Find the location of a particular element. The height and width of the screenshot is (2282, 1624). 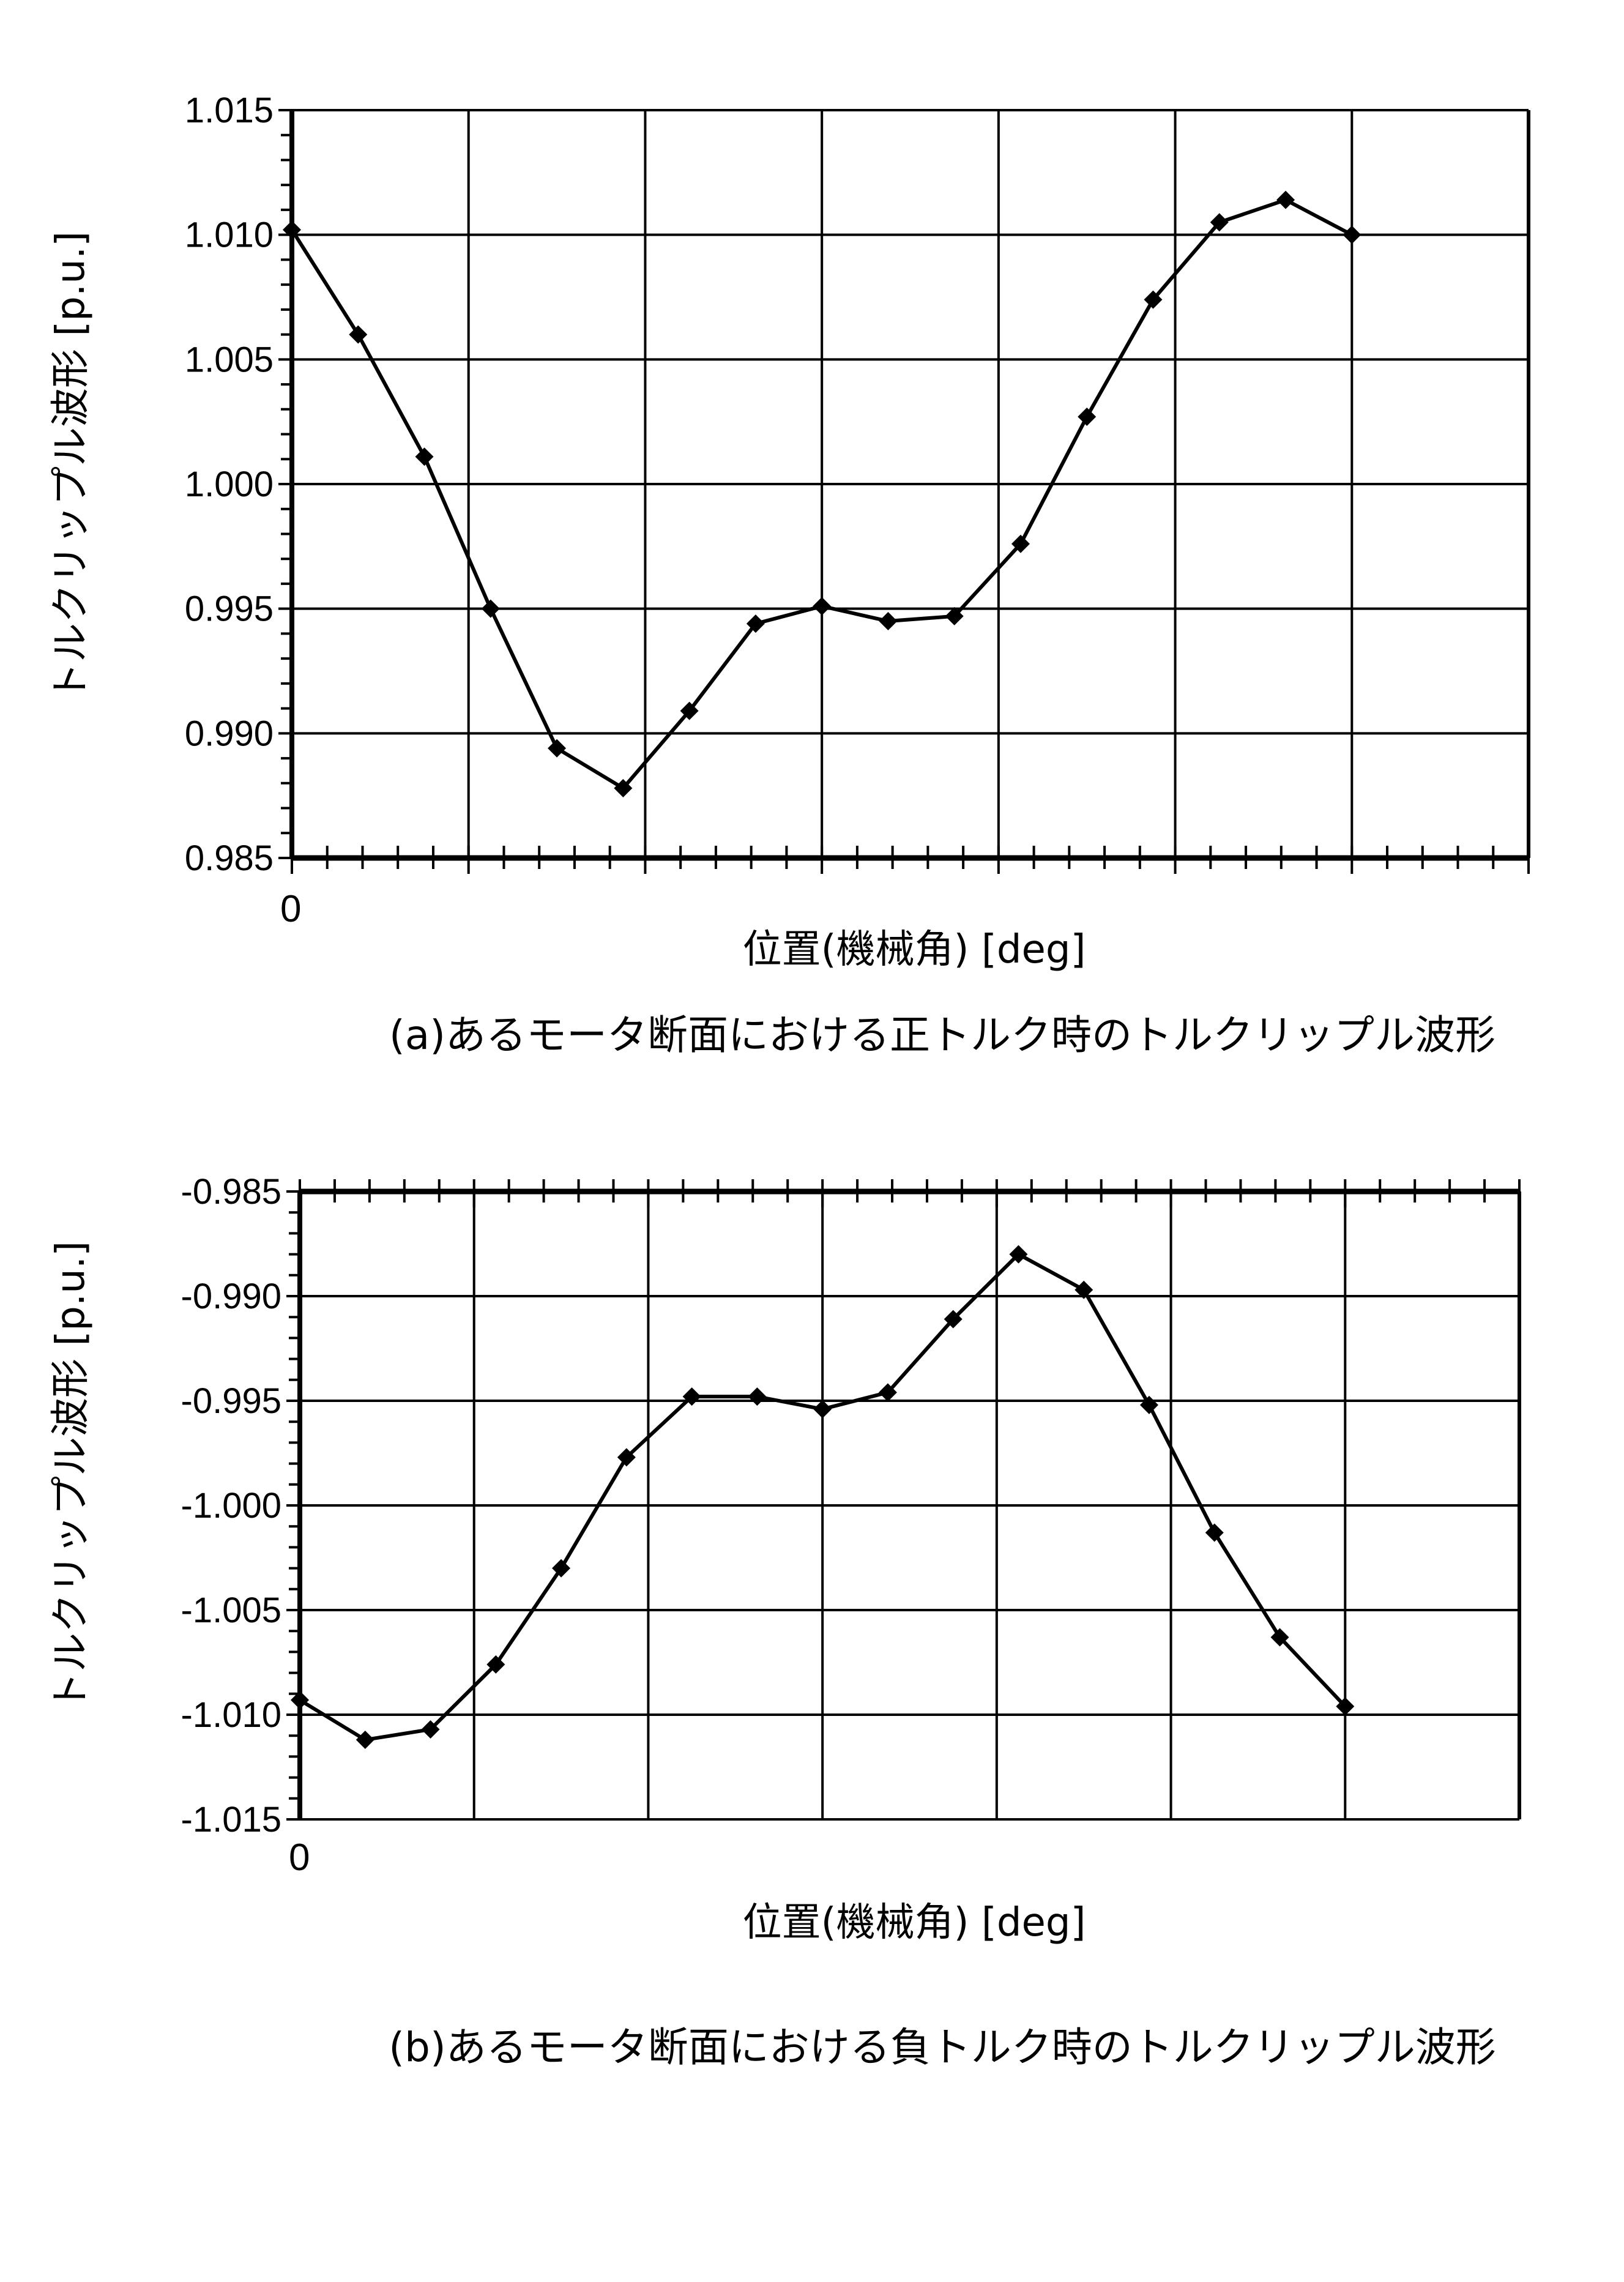

chart-a-x-origin-label: 0 is located at coordinates (291, 909).